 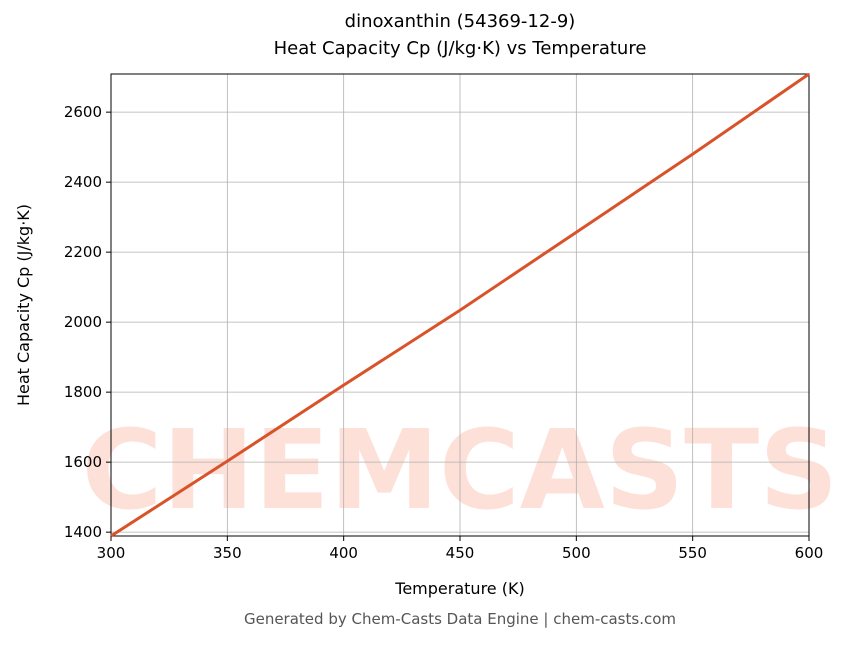 What do you see at coordinates (83, 462) in the screenshot?
I see `y-tick-label: 1600` at bounding box center [83, 462].